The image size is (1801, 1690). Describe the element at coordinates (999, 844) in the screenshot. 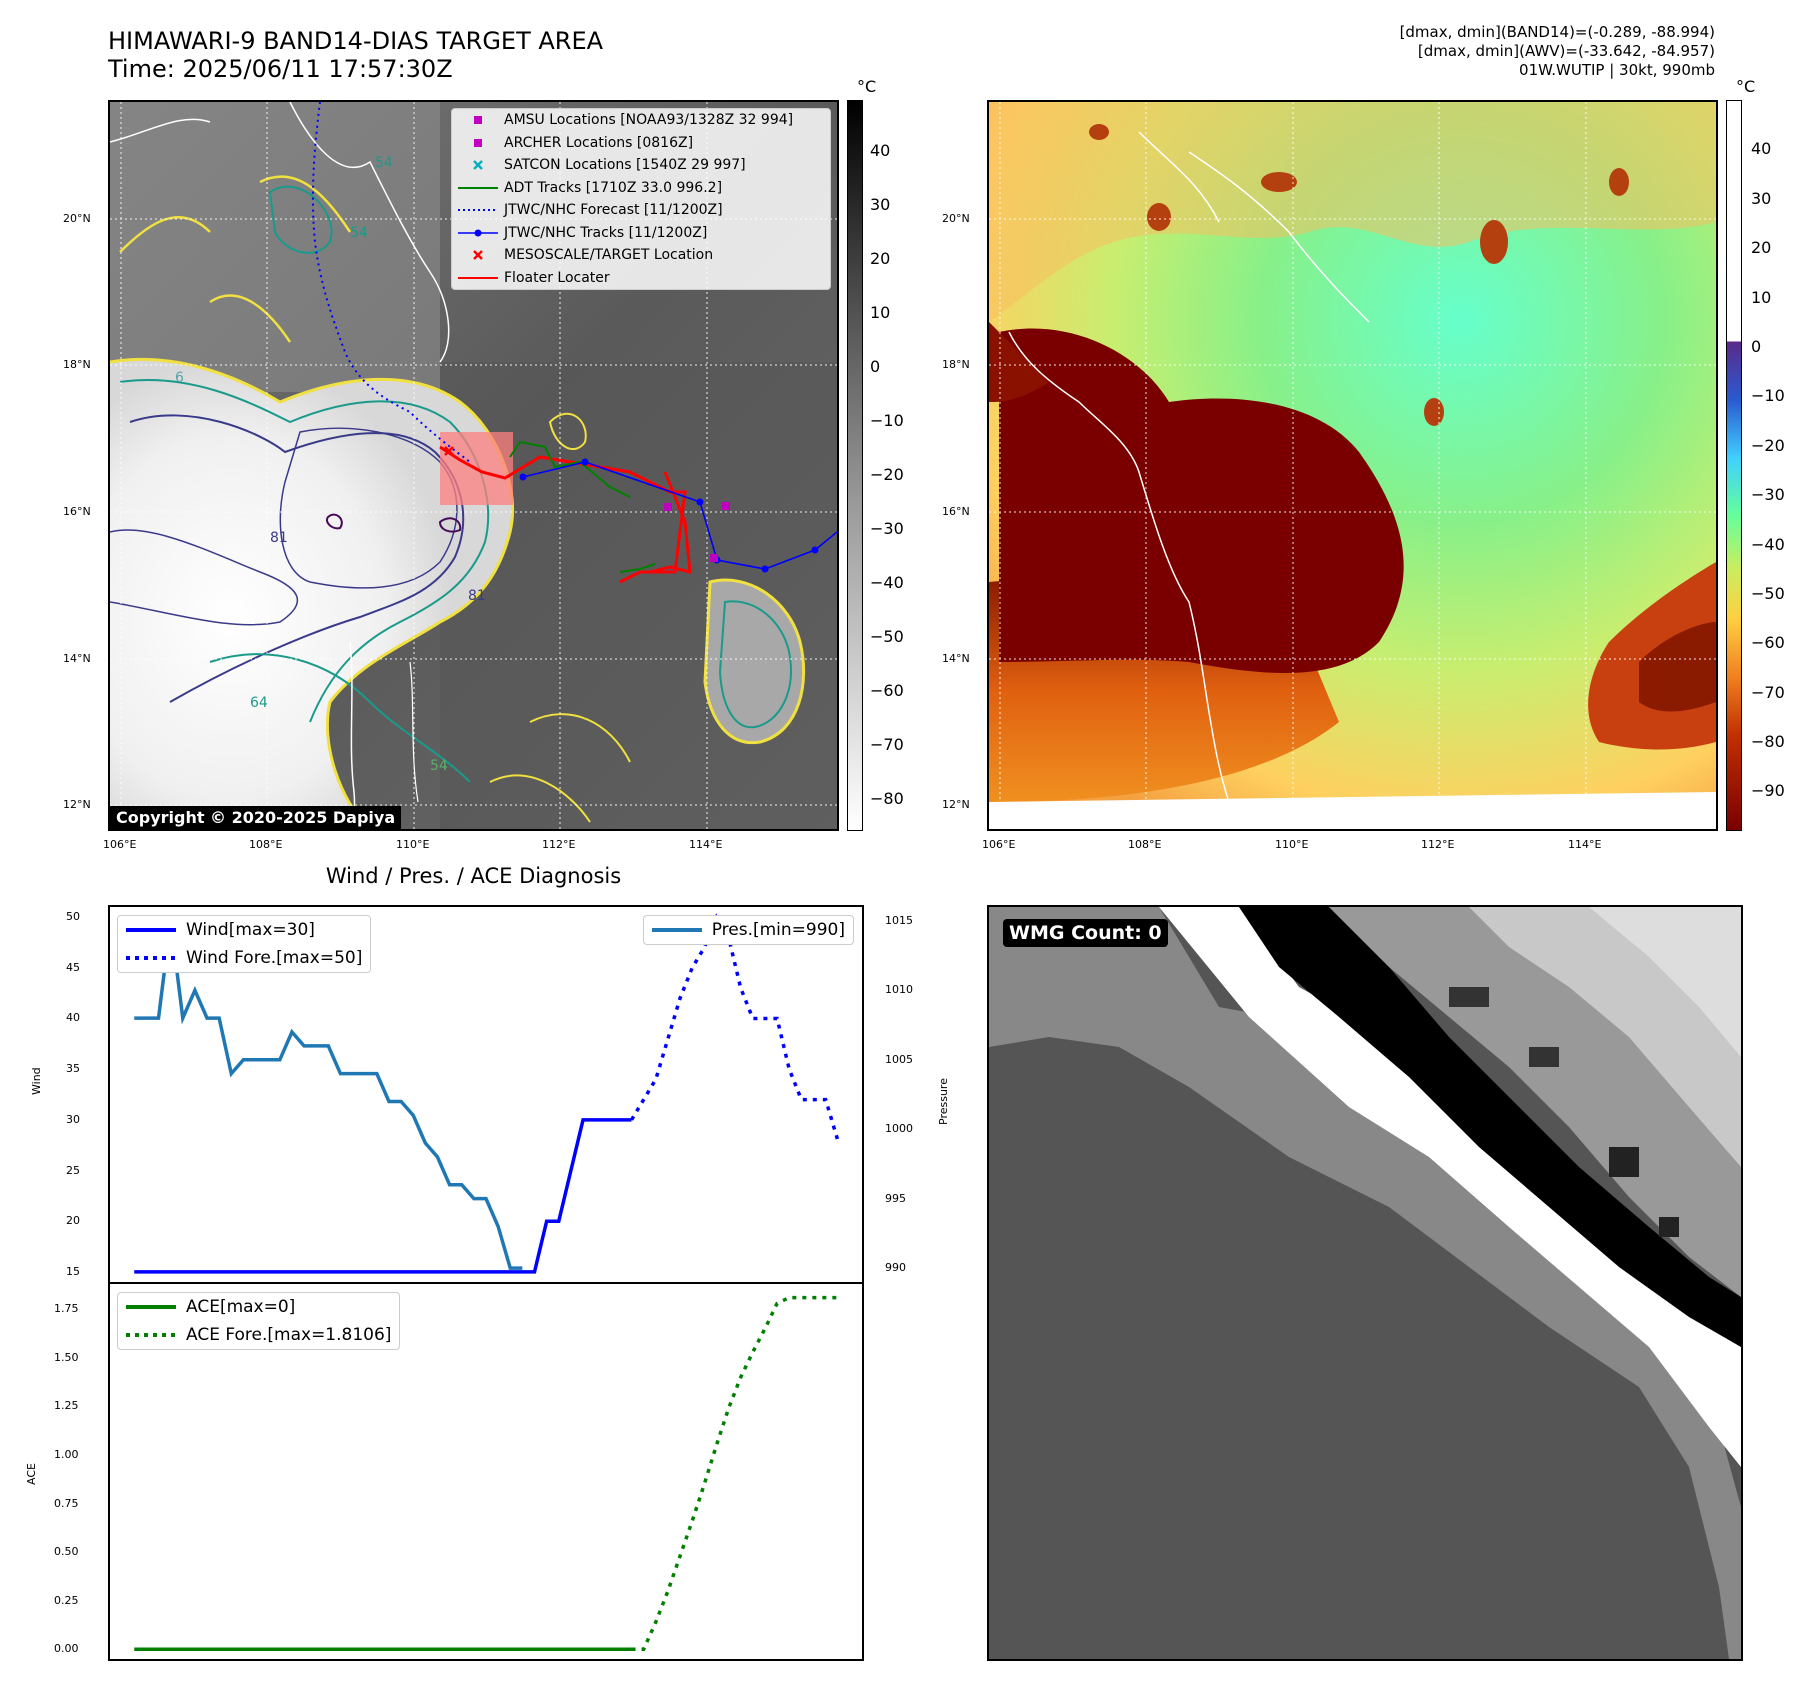

I see `lon-tick-label: 106°E` at that location.